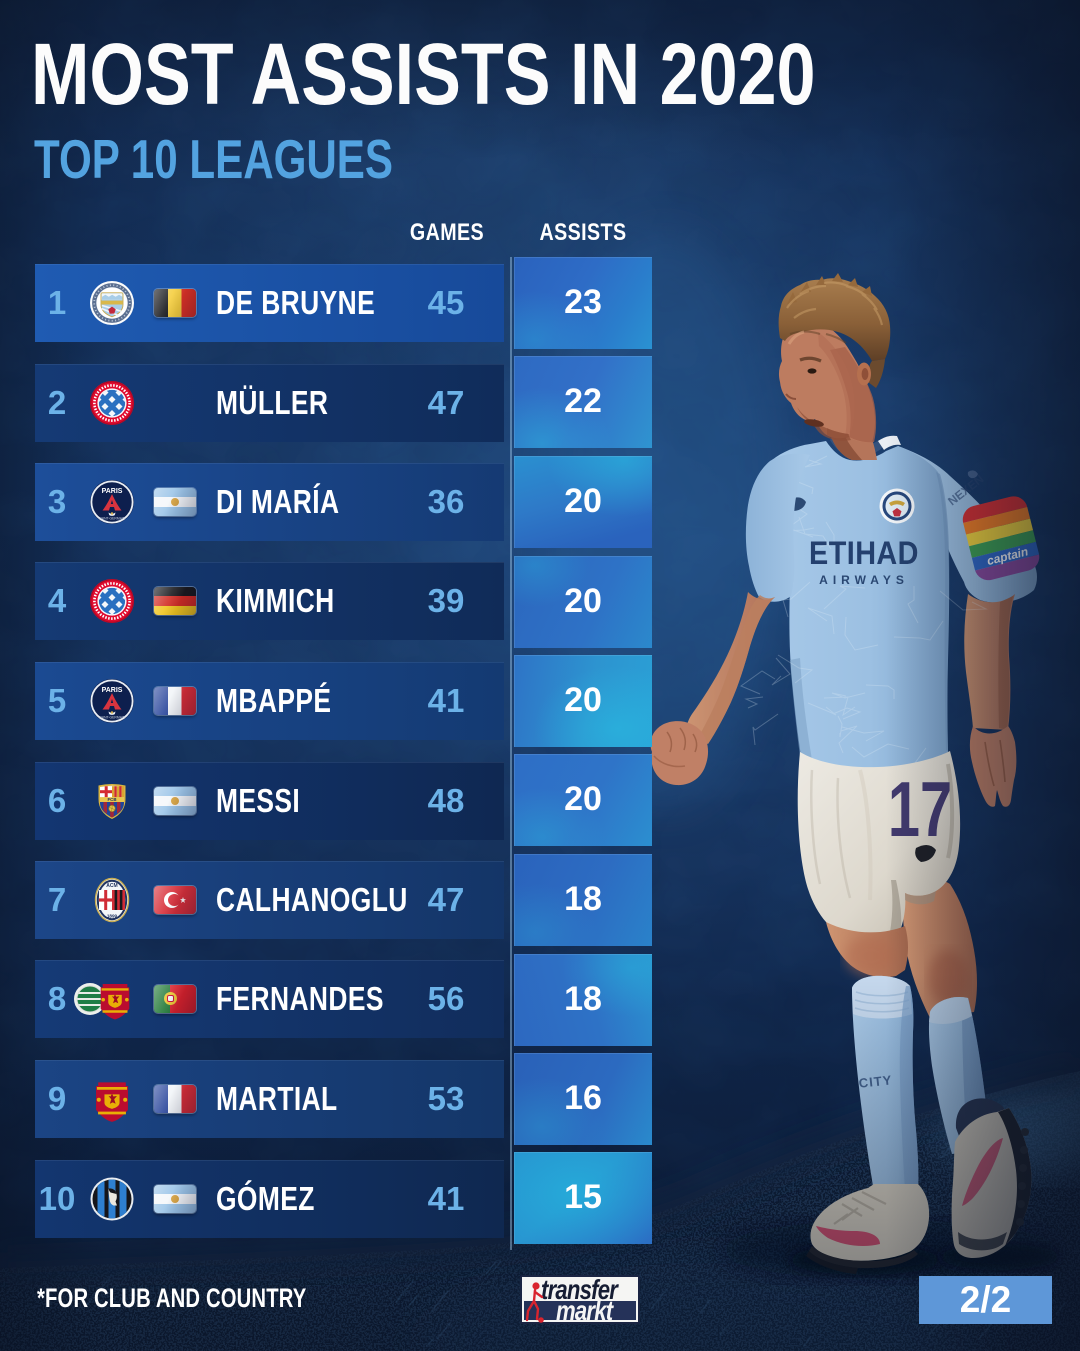 The image size is (1080, 1351). I want to click on svg-text: 17, so click(920, 810).